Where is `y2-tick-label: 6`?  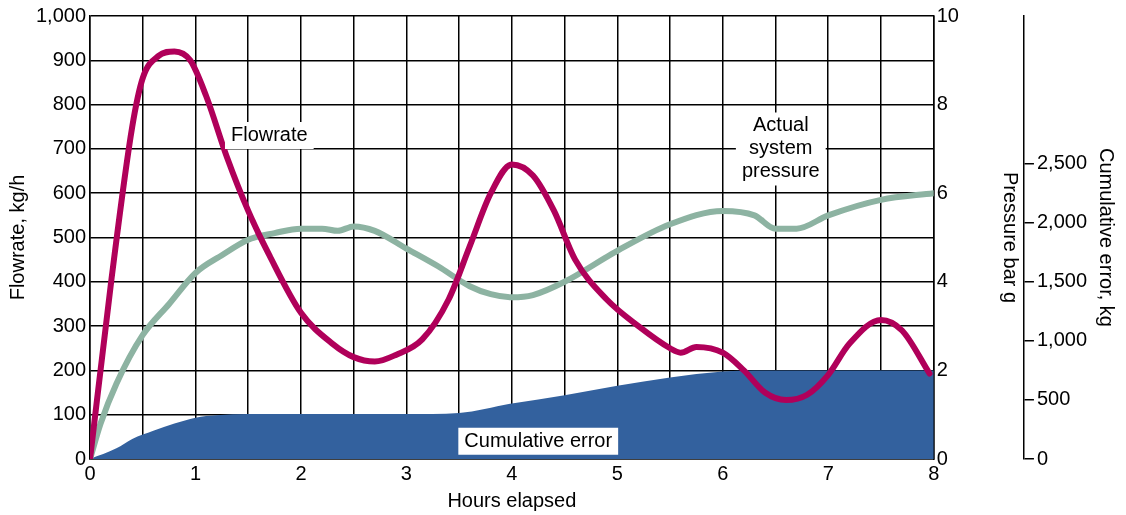
y2-tick-label: 6 is located at coordinates (942, 191).